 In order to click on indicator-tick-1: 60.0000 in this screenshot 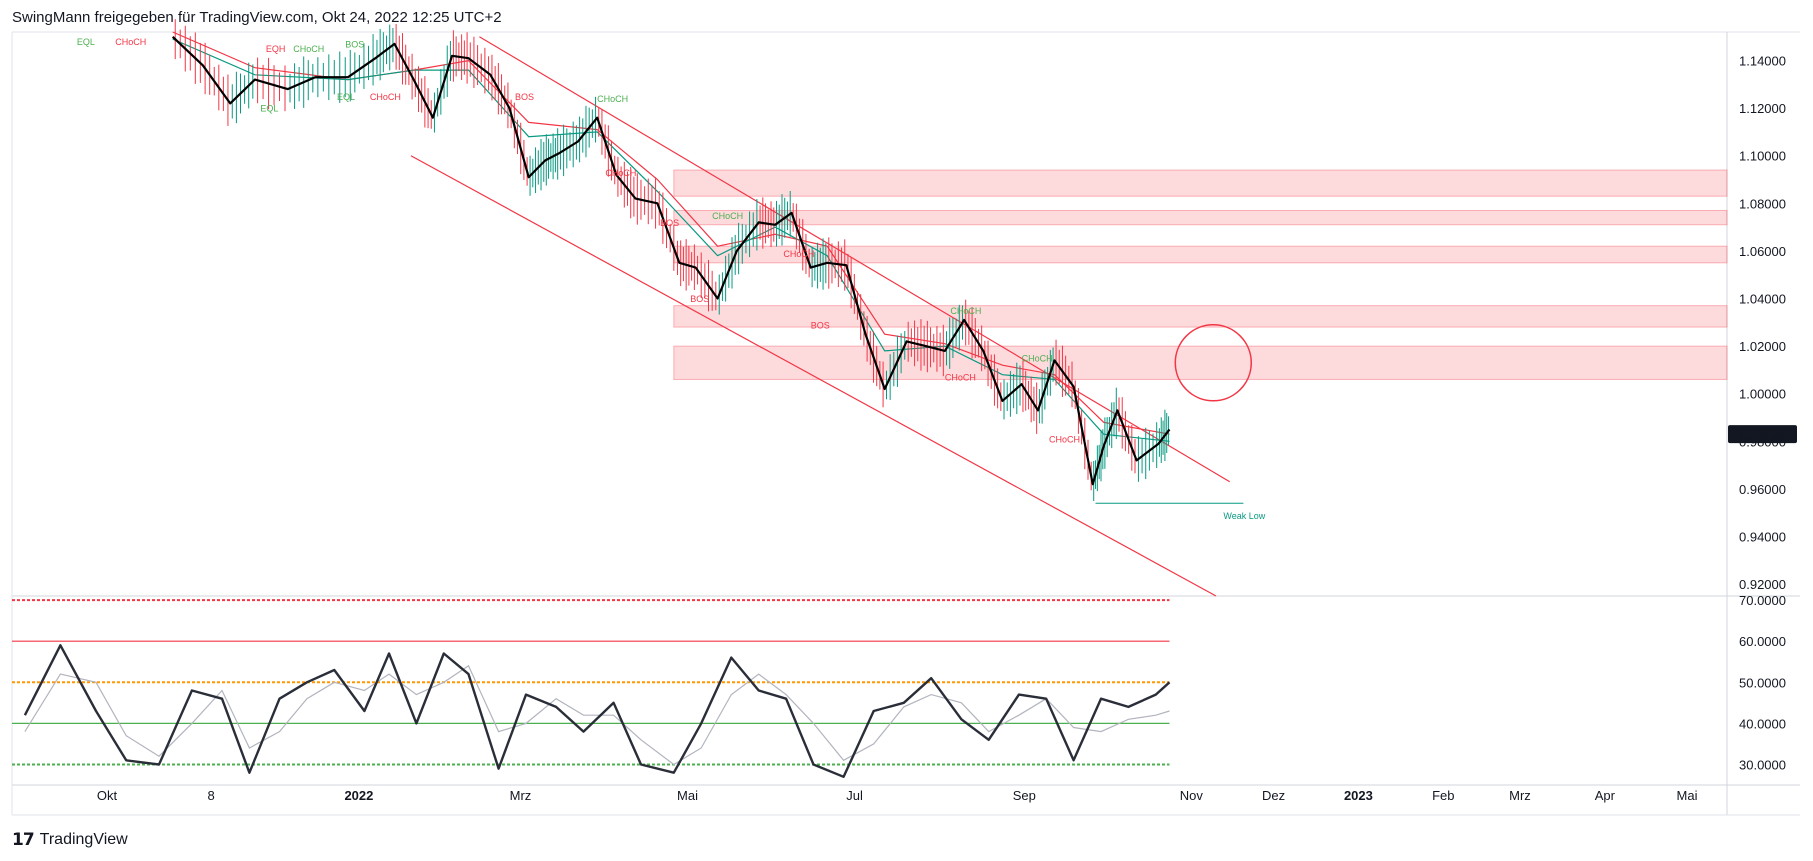, I will do `click(1762, 641)`.